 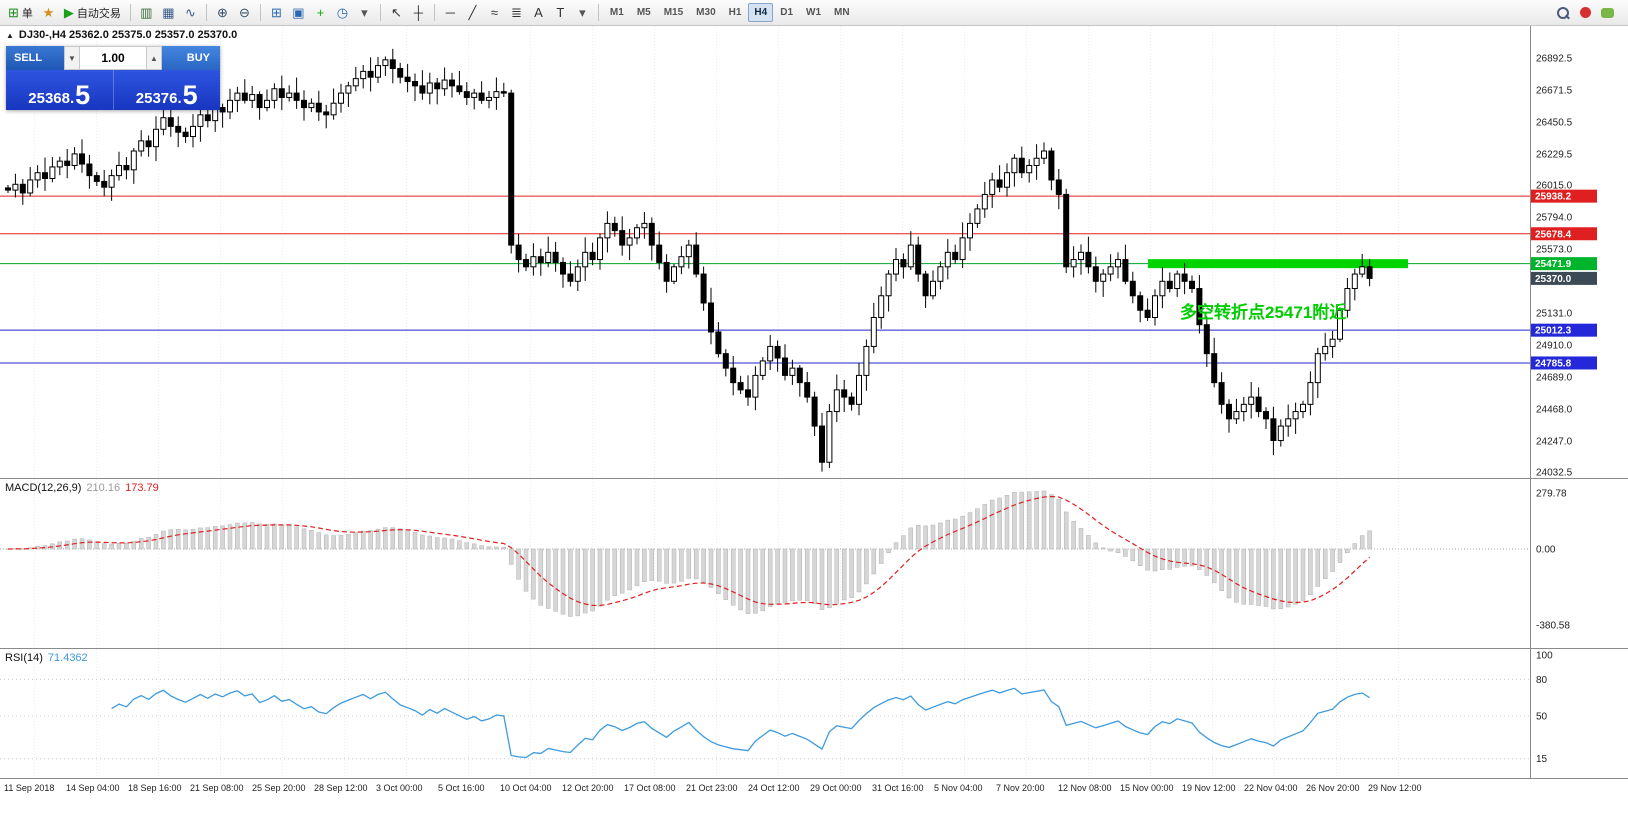 What do you see at coordinates (688, 553) in the screenshot?
I see `macd-histogram` at bounding box center [688, 553].